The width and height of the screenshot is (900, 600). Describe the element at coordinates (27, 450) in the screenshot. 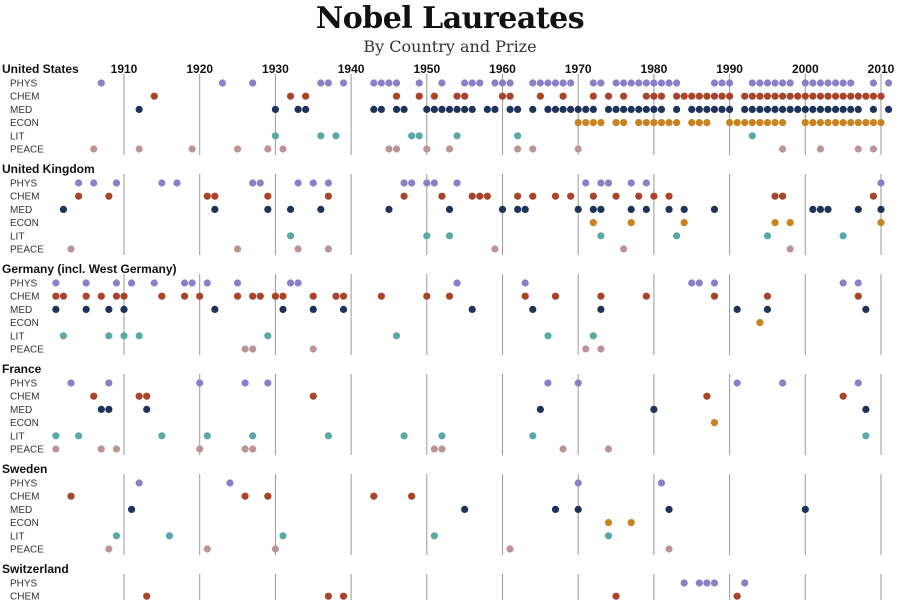

I see `category-label-peace: PEACE` at that location.